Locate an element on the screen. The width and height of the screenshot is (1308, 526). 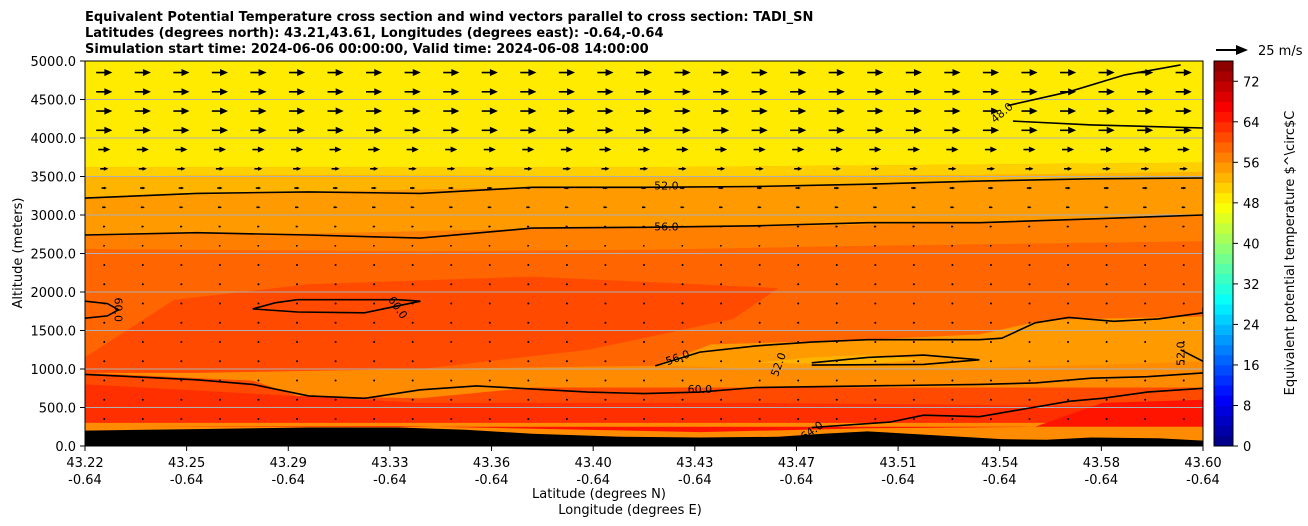
quiver-key-arrow-head is located at coordinates (1242, 50).